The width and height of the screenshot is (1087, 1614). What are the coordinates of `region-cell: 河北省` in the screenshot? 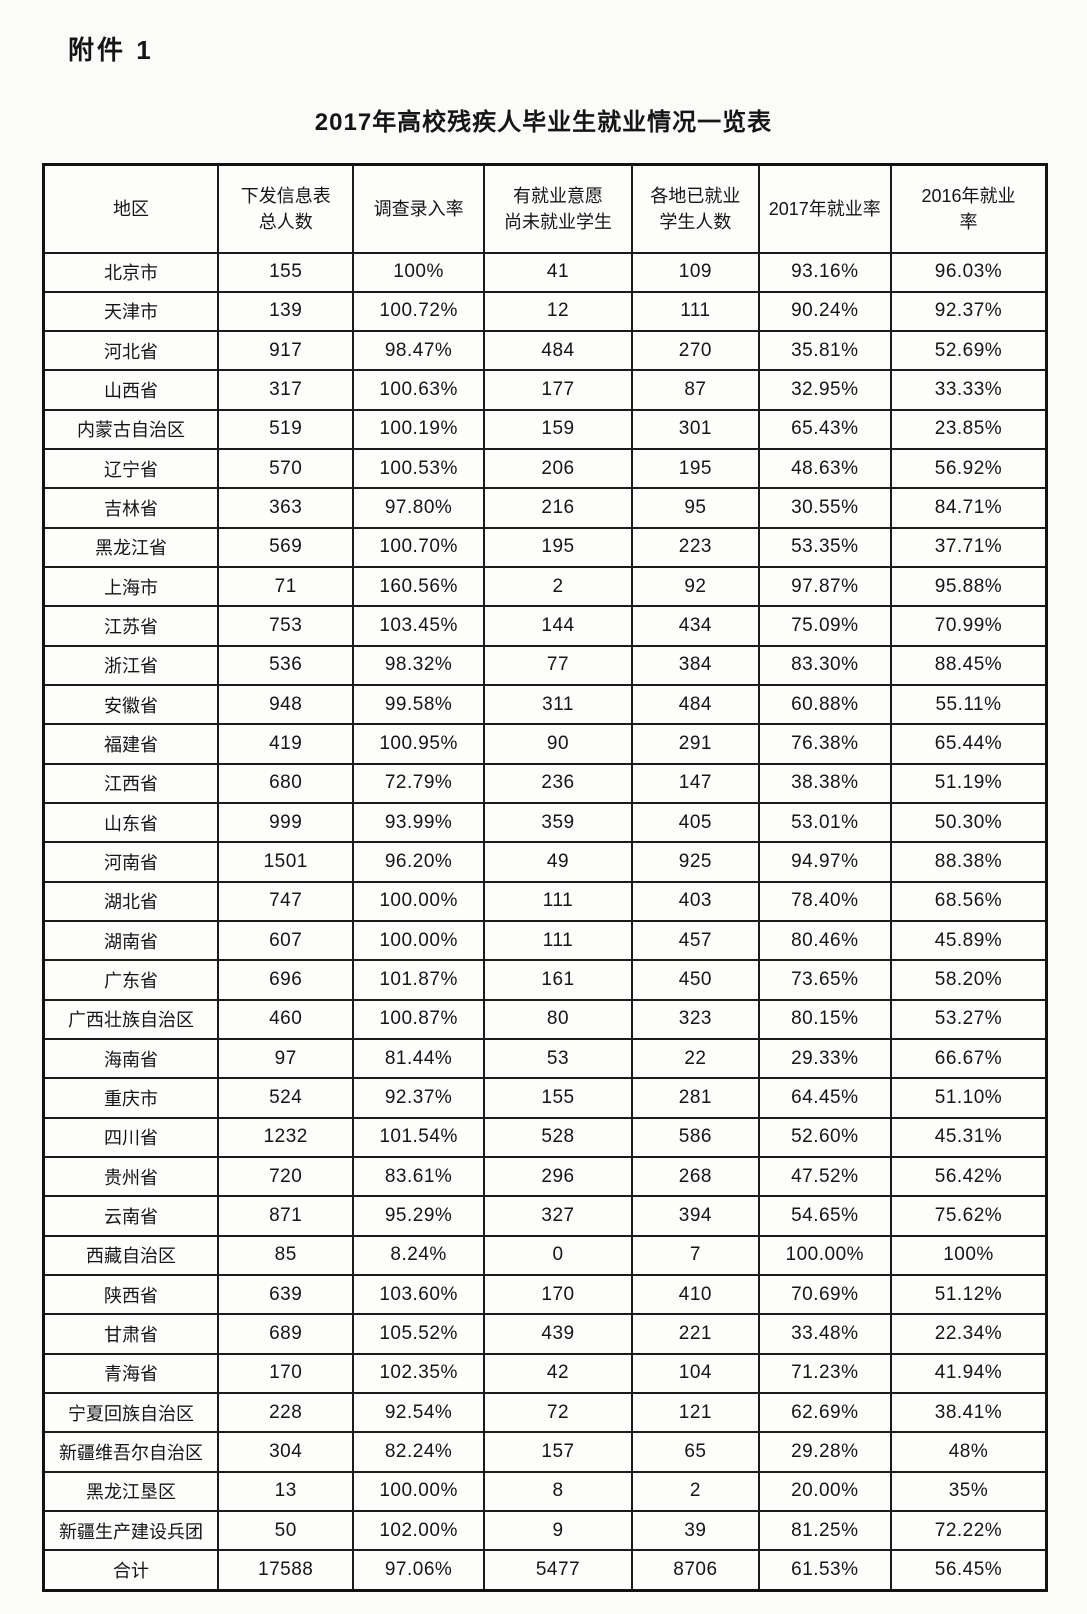 It's located at (131, 351).